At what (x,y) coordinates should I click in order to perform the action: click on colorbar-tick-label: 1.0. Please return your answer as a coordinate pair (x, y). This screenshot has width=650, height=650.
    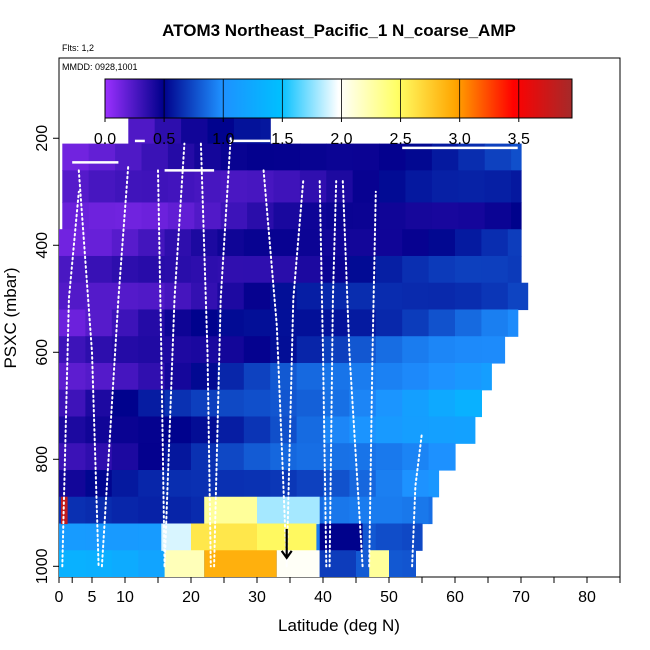
    Looking at the image, I should click on (223, 139).